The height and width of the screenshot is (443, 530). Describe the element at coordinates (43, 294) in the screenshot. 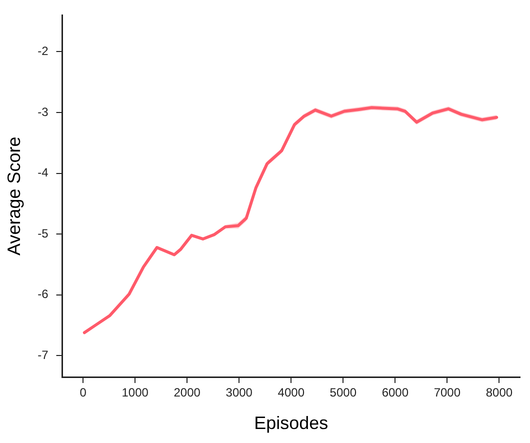

I see `y-tick-label: -6` at that location.